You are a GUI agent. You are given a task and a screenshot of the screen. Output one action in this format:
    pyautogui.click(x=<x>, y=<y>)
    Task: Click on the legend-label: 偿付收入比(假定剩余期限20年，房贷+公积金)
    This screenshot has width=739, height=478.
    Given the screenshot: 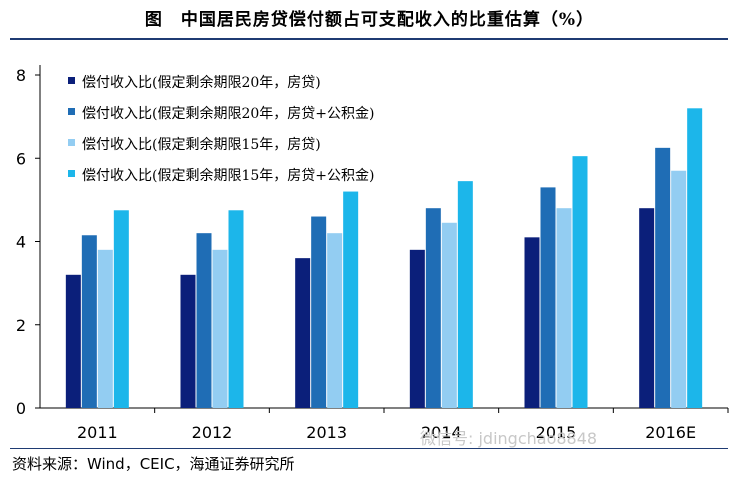 What is the action you would take?
    pyautogui.click(x=228, y=113)
    